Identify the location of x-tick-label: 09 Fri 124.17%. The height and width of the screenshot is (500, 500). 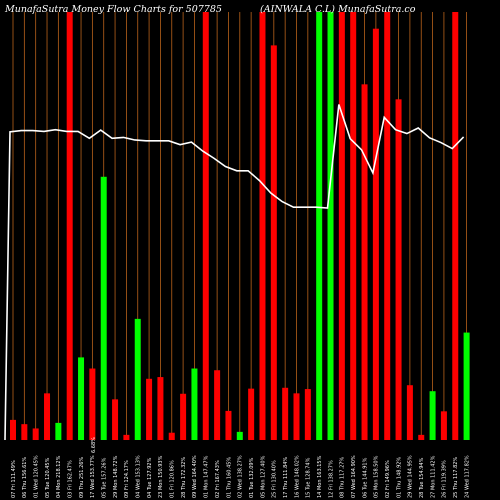
(127, 479).